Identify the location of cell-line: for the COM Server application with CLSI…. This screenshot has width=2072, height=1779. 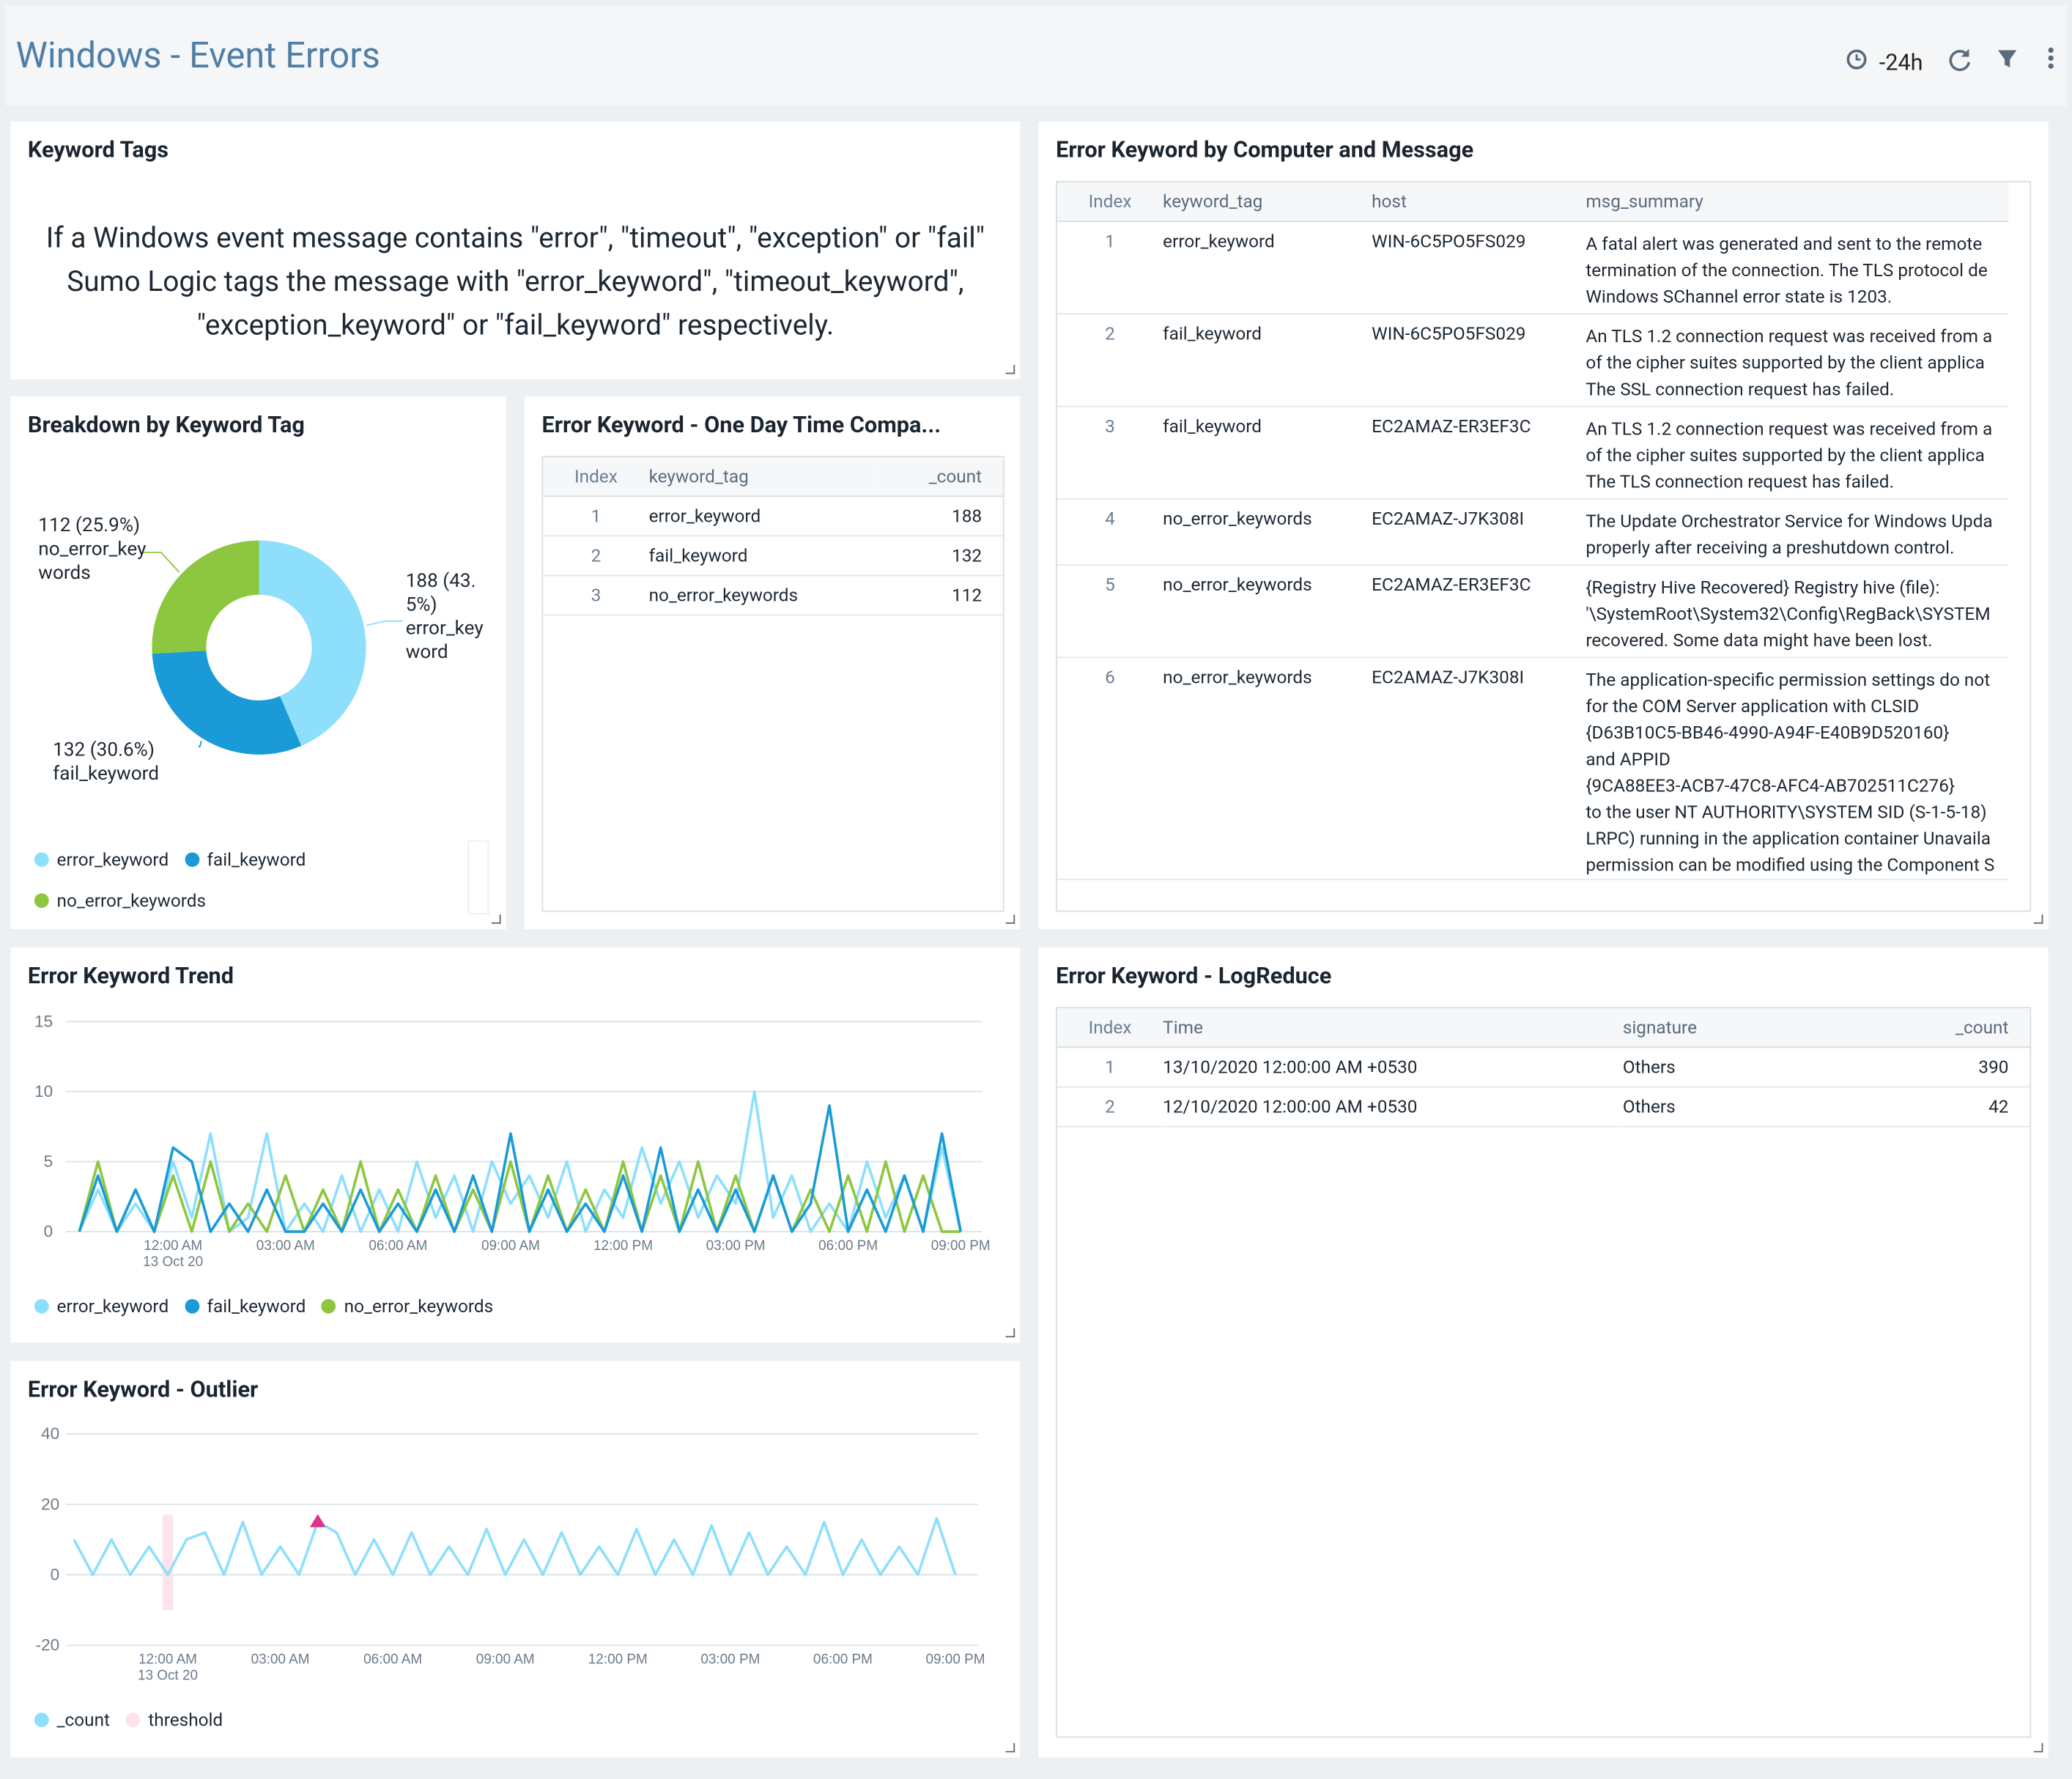
(1753, 707).